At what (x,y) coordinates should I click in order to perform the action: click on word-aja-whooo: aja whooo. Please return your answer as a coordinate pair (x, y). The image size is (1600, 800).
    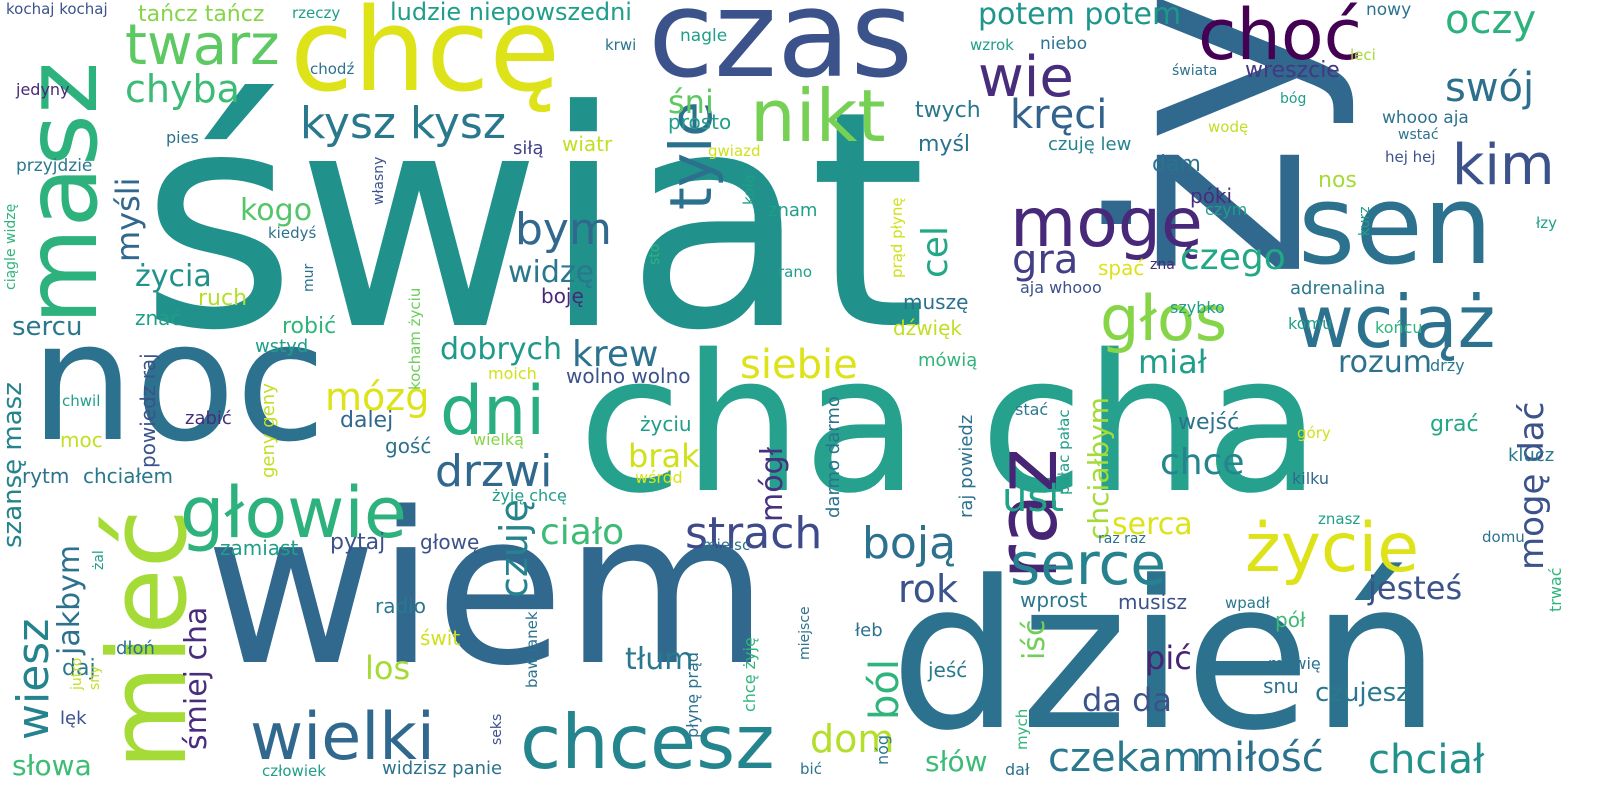
    Looking at the image, I should click on (1061, 287).